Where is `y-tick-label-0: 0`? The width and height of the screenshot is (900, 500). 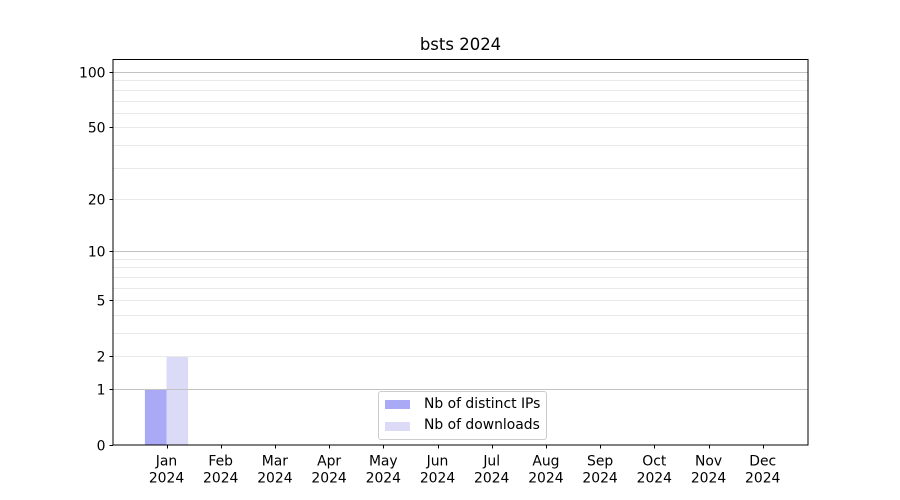 y-tick-label-0: 0 is located at coordinates (101, 446).